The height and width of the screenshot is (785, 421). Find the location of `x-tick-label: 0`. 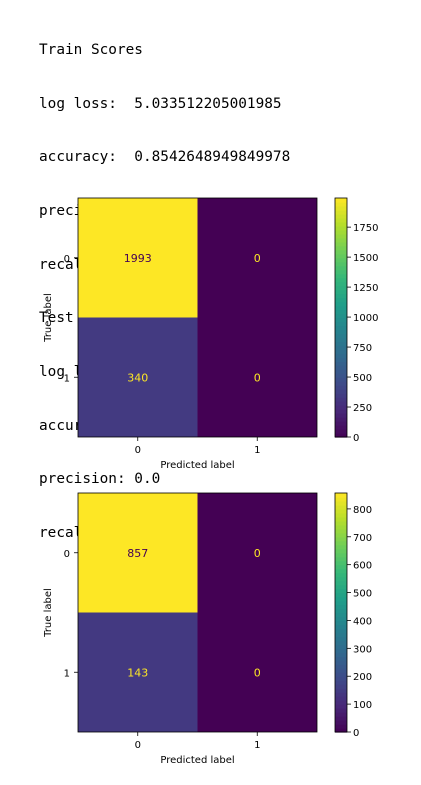

x-tick-label: 0 is located at coordinates (138, 745).